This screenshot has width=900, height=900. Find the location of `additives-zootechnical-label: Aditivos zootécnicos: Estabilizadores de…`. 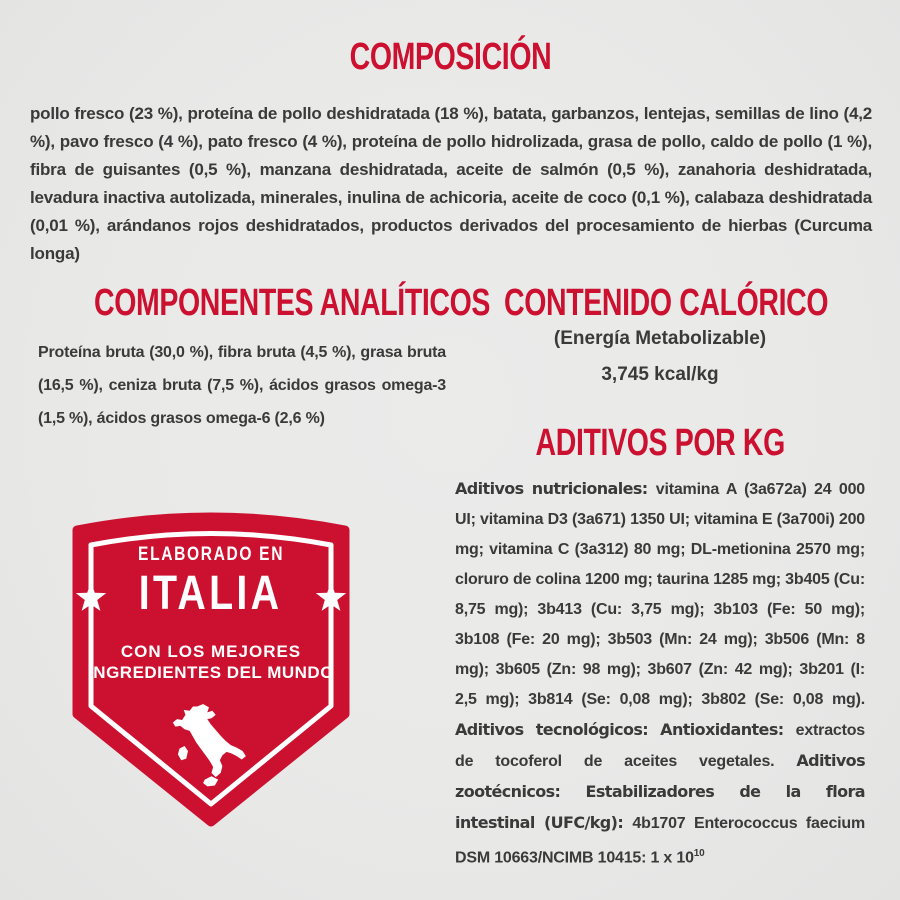

additives-zootechnical-label: Aditivos zootécnicos: Estabilizadores de… is located at coordinates (660, 791).